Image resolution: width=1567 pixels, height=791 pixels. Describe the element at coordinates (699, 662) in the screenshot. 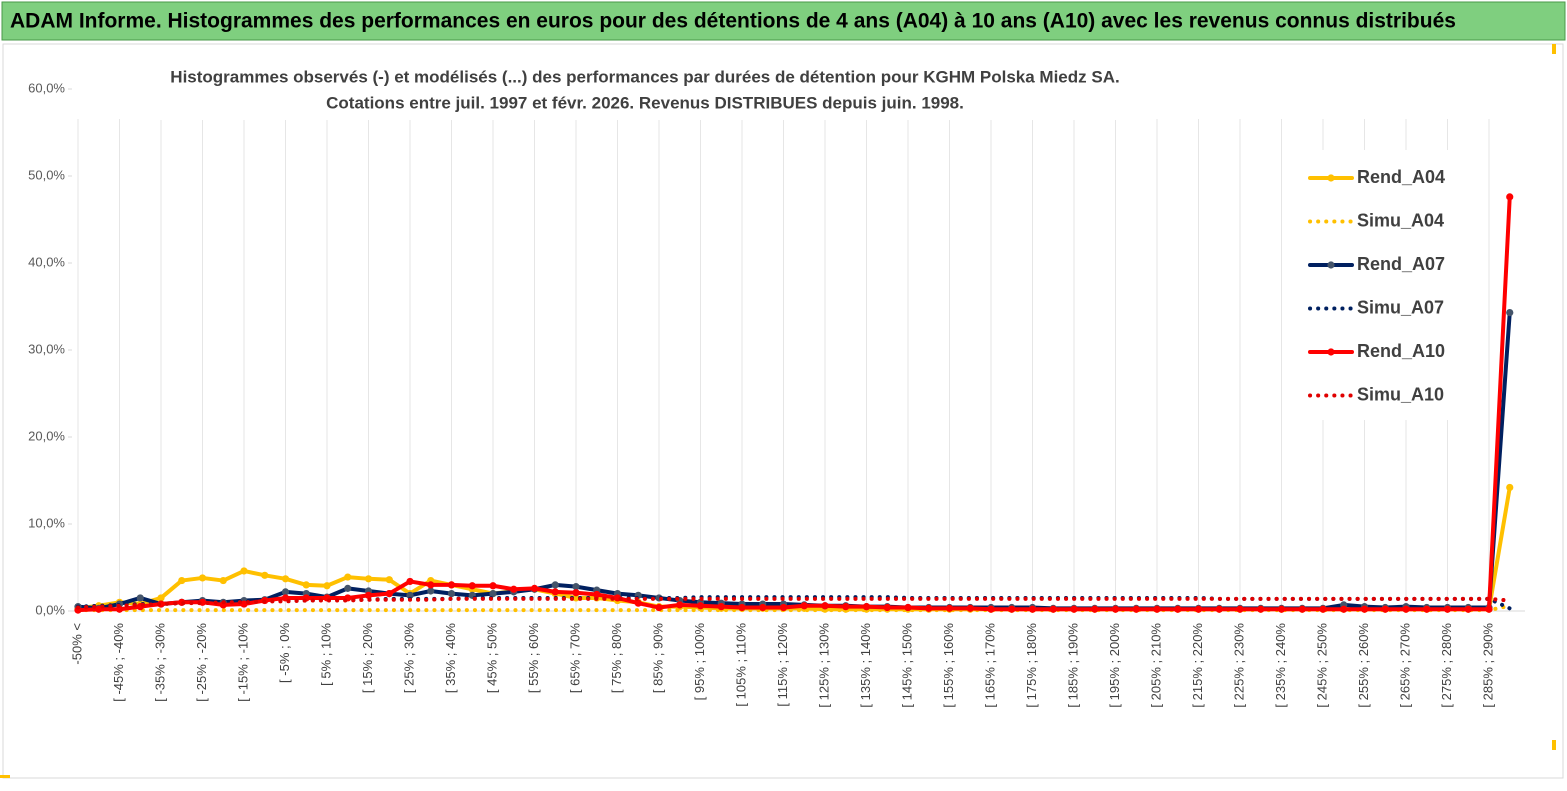

I see `x-tick-label: [ 95% ; 100%` at that location.